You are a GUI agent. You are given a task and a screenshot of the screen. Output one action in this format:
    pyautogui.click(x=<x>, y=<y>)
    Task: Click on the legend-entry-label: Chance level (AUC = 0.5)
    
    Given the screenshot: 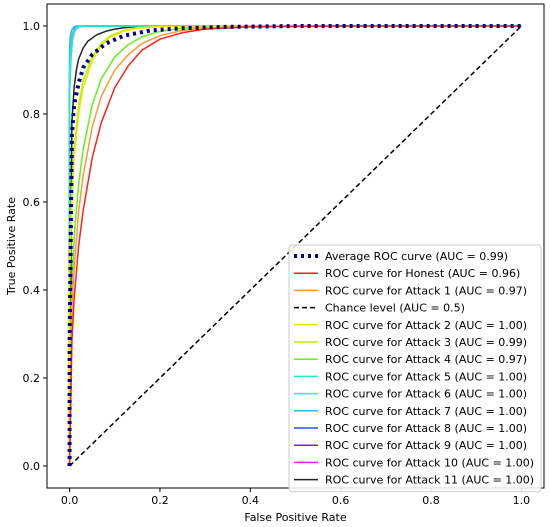 What is the action you would take?
    pyautogui.click(x=395, y=308)
    